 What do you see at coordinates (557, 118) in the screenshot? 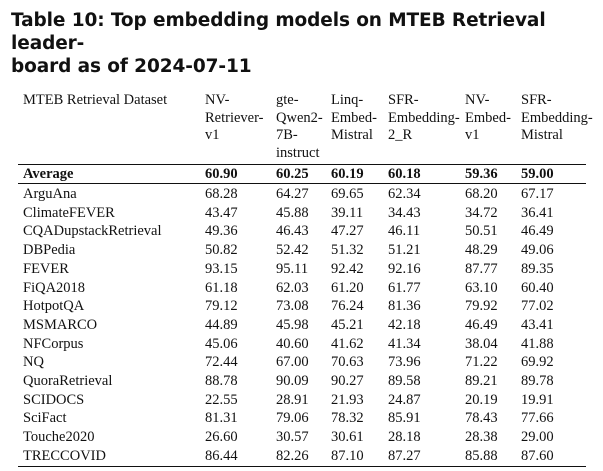
I see `header-model-6: SFR- Embedding- Mistral` at bounding box center [557, 118].